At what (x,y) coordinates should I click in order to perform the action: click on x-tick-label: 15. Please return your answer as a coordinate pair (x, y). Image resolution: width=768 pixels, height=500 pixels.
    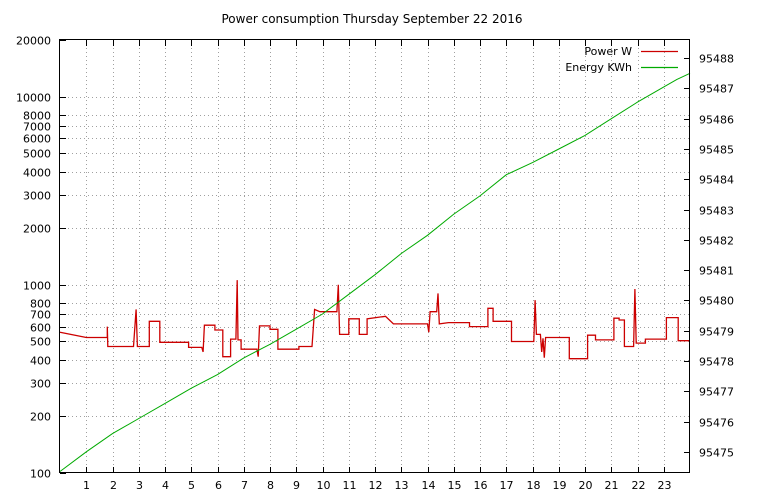
    Looking at the image, I should click on (455, 485).